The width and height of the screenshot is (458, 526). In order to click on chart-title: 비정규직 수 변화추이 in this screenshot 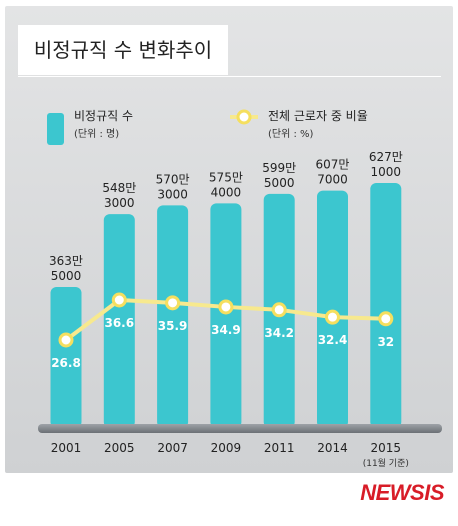, I will do `click(123, 50)`.